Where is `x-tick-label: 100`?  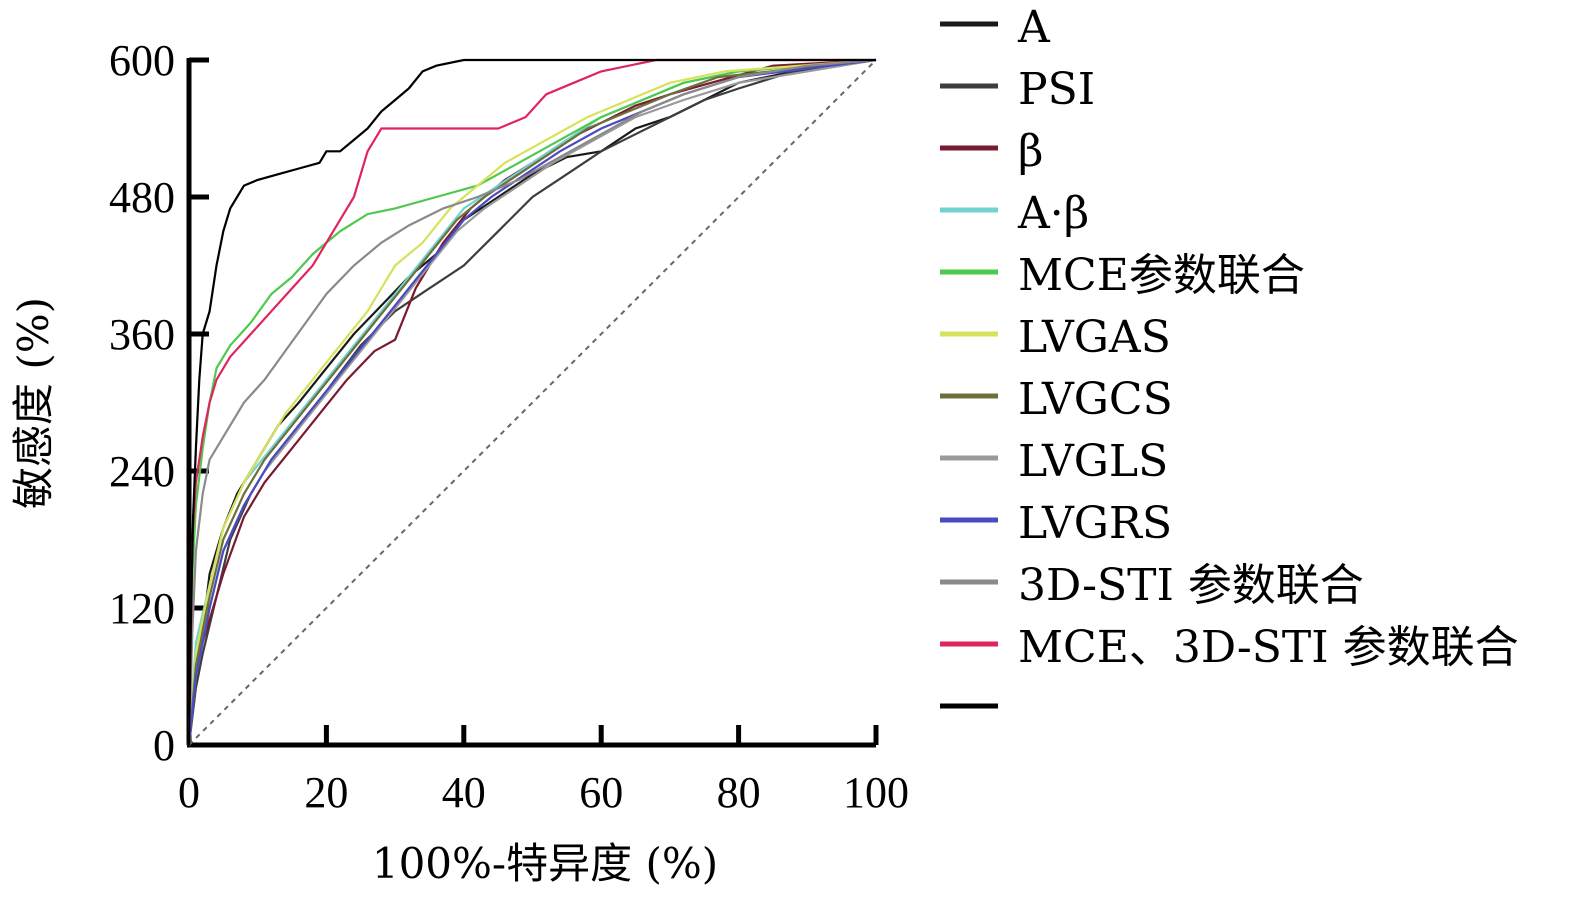
x-tick-label: 100 is located at coordinates (876, 792).